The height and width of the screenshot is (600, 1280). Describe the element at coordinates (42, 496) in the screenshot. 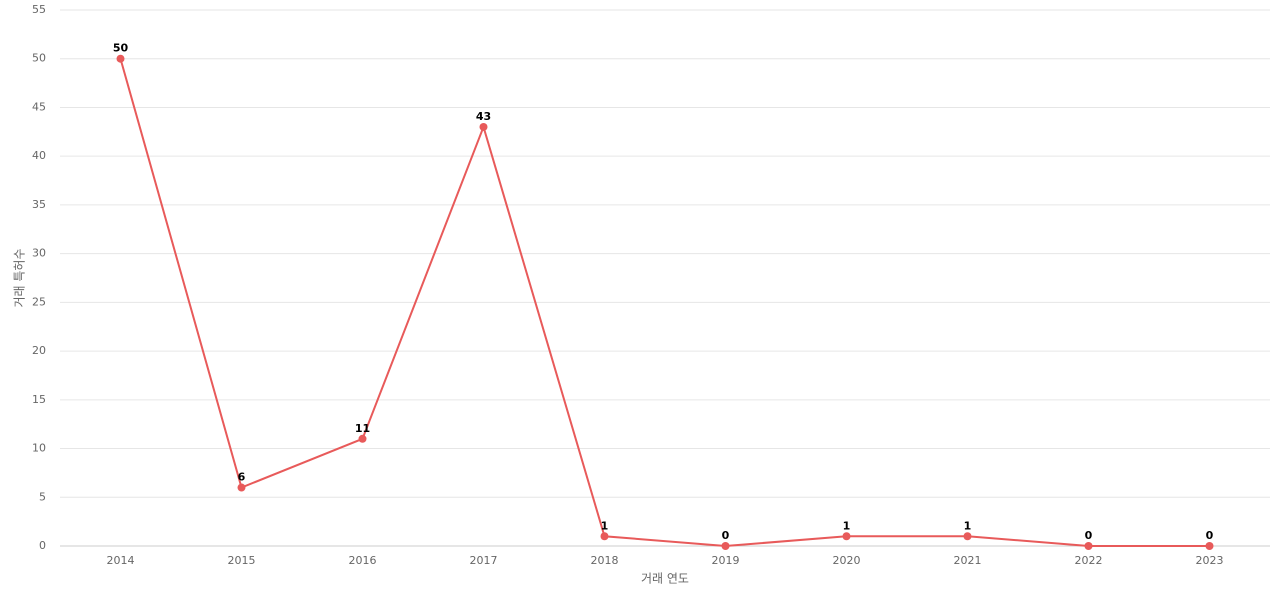

I see `y-tick-label: 5` at that location.